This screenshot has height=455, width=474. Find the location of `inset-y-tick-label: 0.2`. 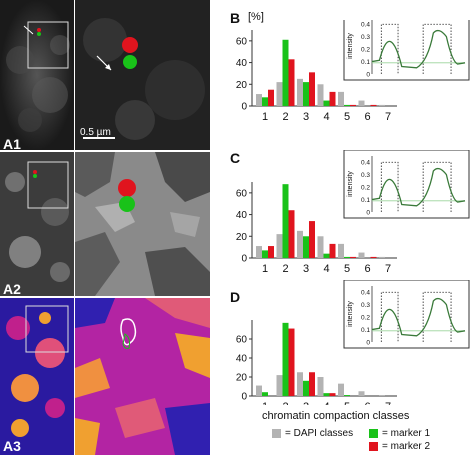

inset-y-tick-label: 0.2 is located at coordinates (365, 318).